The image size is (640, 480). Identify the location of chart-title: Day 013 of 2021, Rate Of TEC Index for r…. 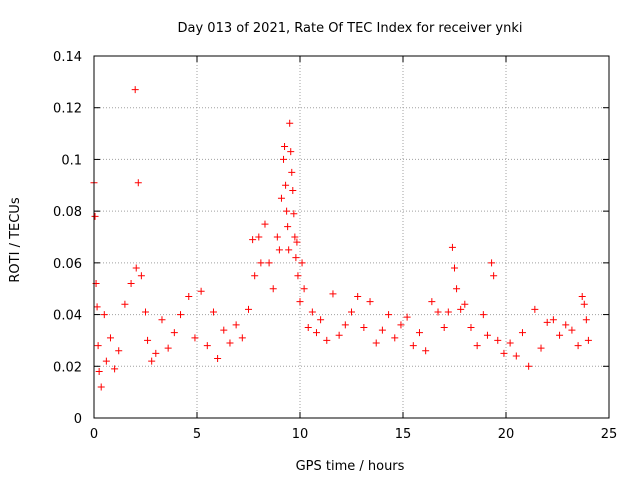
(350, 28).